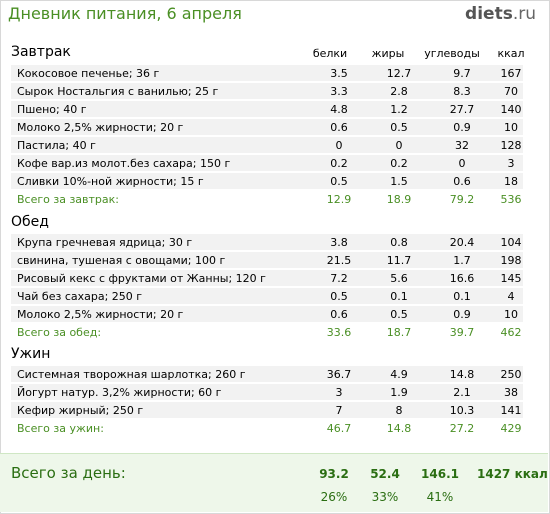 The height and width of the screenshot is (514, 550). Describe the element at coordinates (462, 260) in the screenshot. I see `value-carbs: 1.7` at that location.